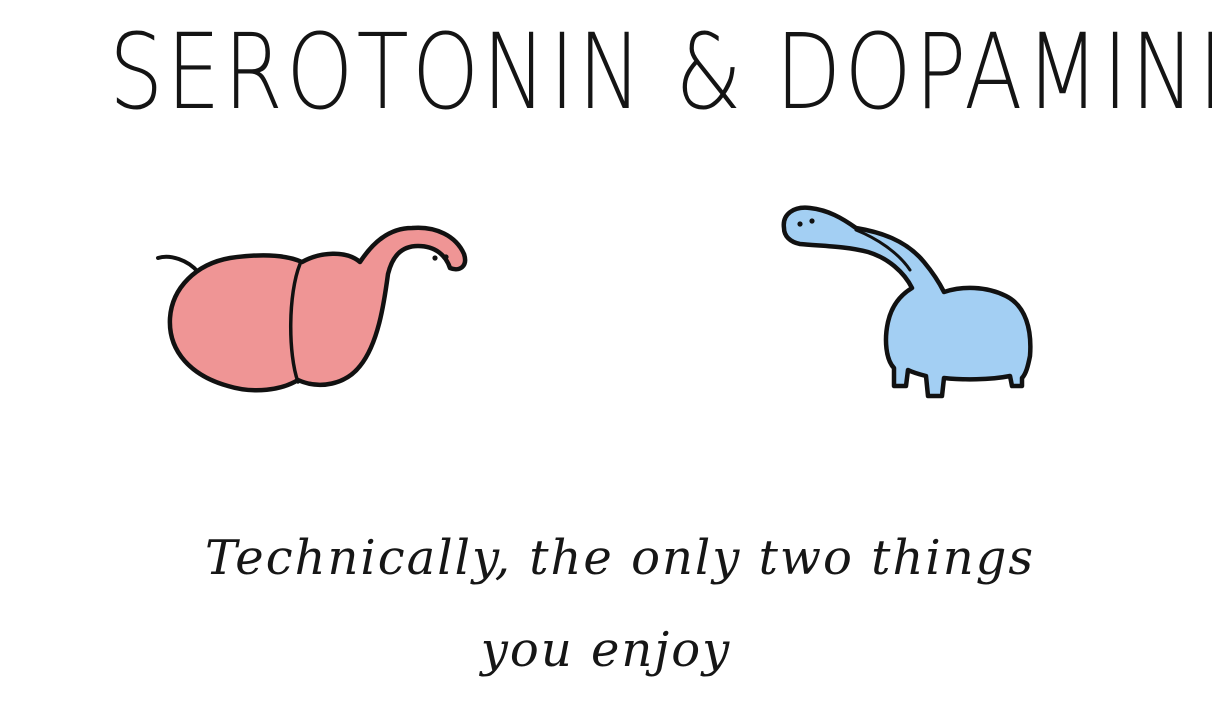 The height and width of the screenshot is (718, 1212). I want to click on dopamine-body, so click(907, 302).